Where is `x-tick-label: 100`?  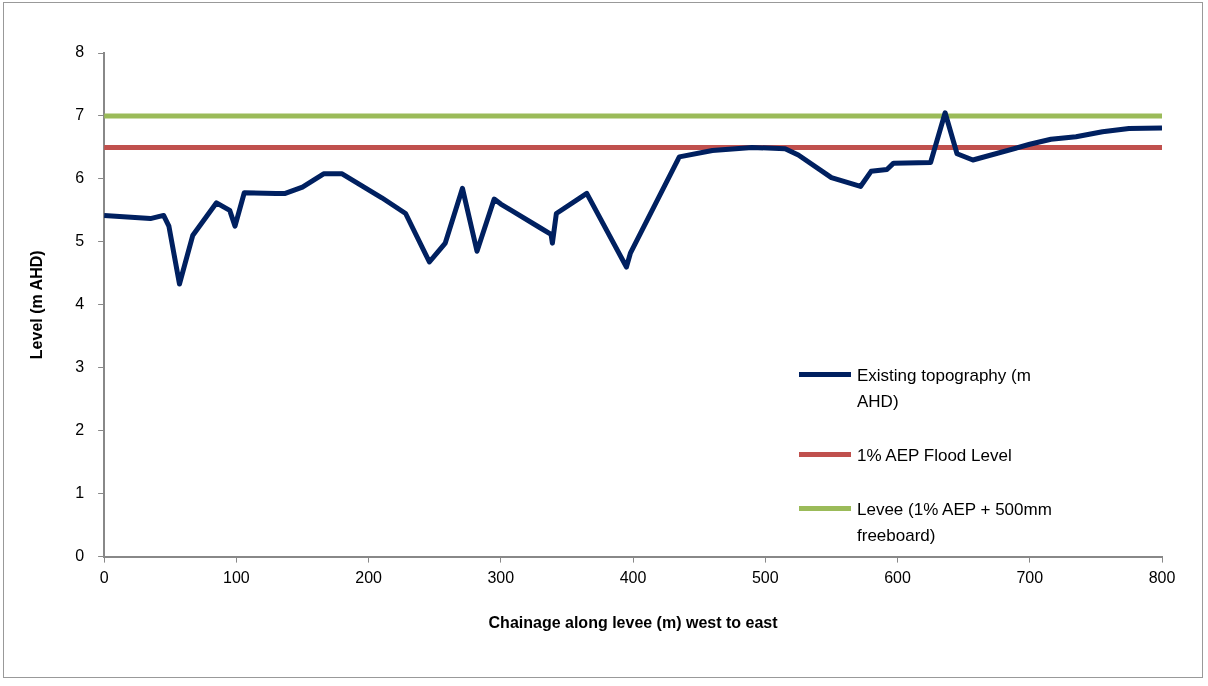 x-tick-label: 100 is located at coordinates (236, 577).